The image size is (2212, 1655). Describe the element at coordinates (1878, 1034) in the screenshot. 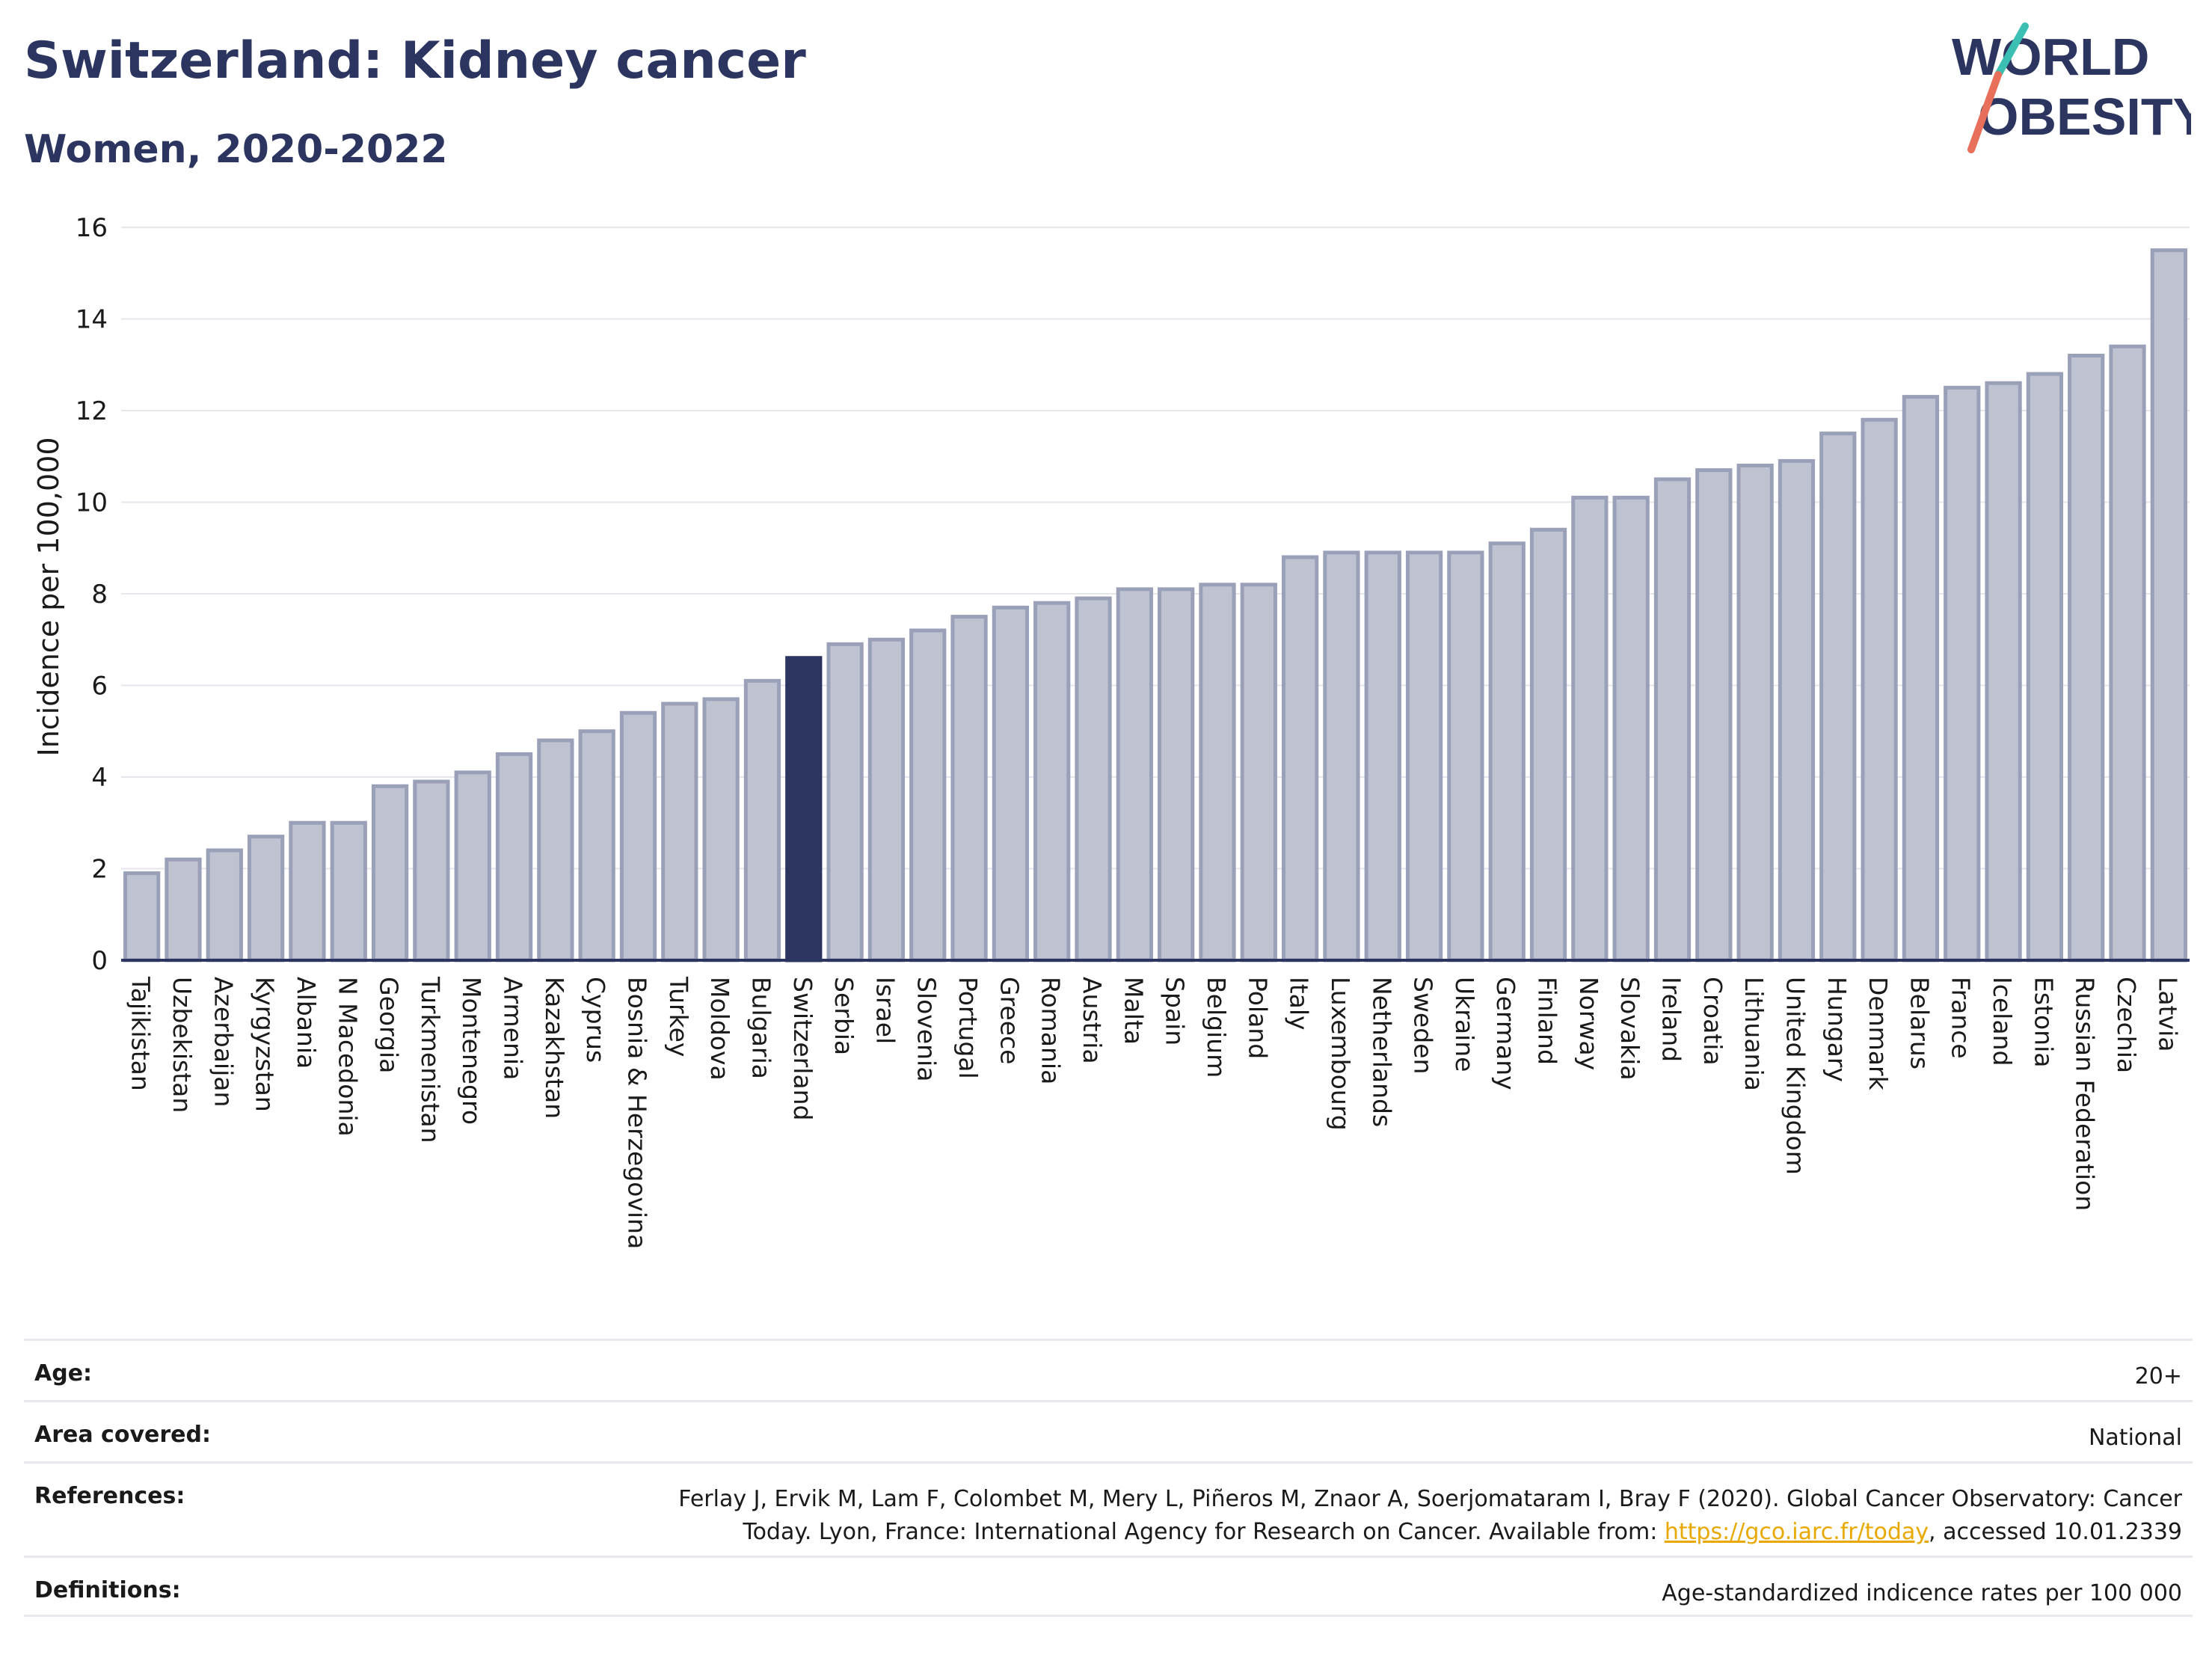

I see `x-tick-label: Denmark` at that location.